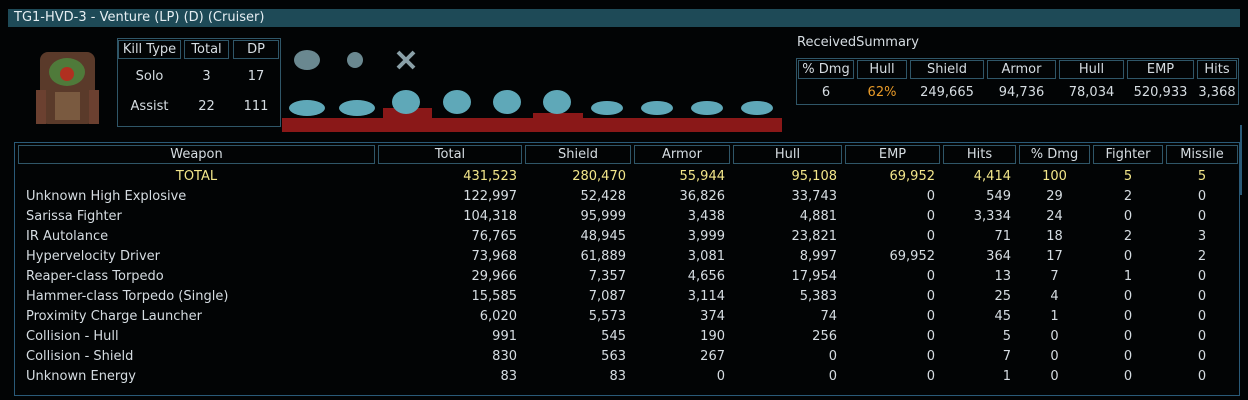 This screenshot has height=400, width=1248. What do you see at coordinates (979, 154) in the screenshot?
I see `weapons-header: Hits` at bounding box center [979, 154].